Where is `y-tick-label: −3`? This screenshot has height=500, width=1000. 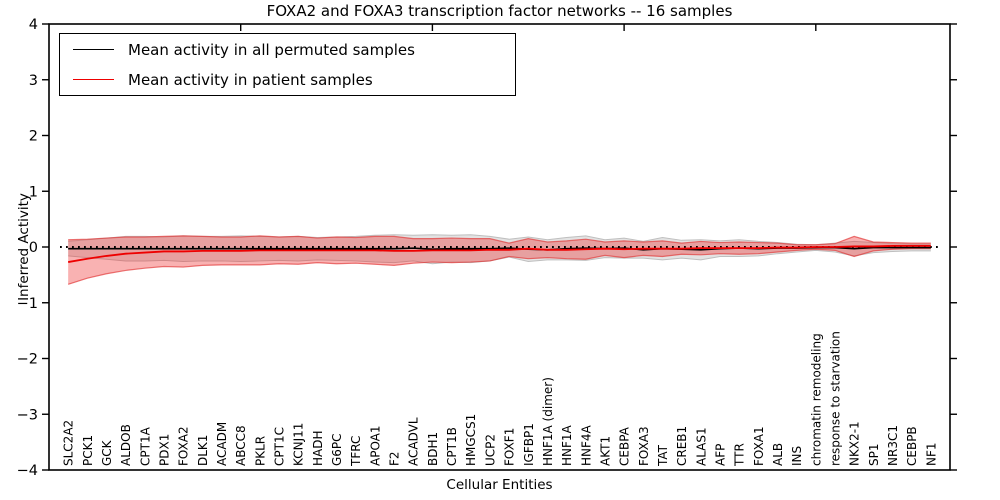
y-tick-label: −3 is located at coordinates (27, 415).